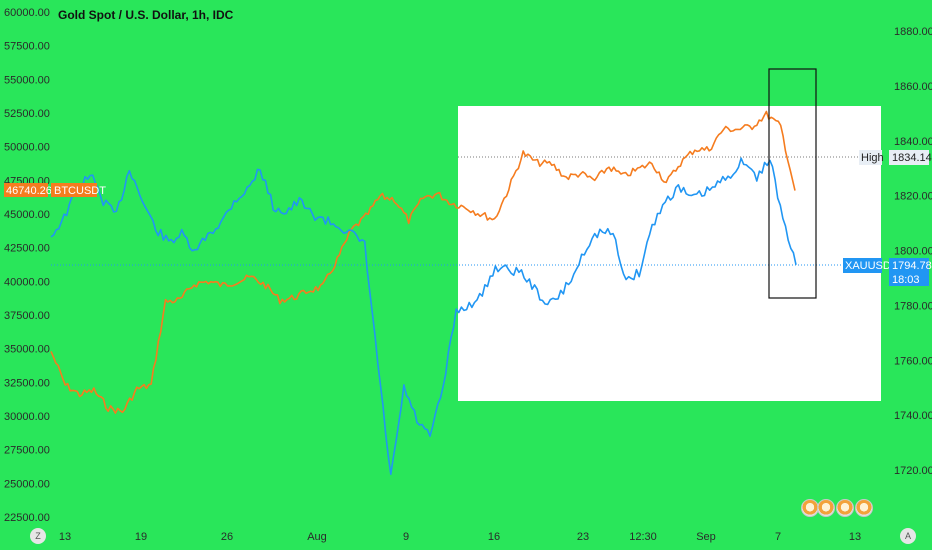 This screenshot has width=932, height=550. I want to click on right-axis-tick-label: 1720.00, so click(913, 471).